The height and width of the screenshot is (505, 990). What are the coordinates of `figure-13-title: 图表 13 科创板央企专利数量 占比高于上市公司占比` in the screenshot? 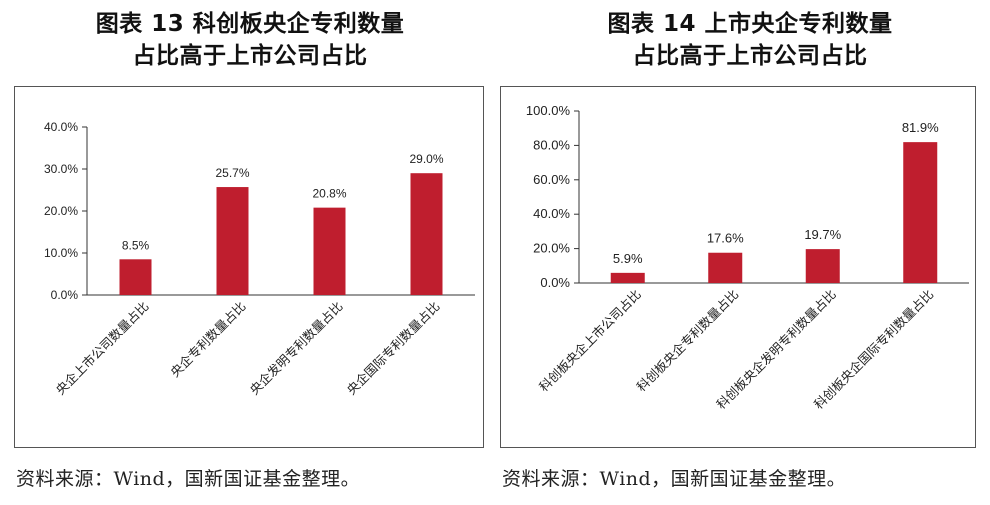 It's located at (250, 40).